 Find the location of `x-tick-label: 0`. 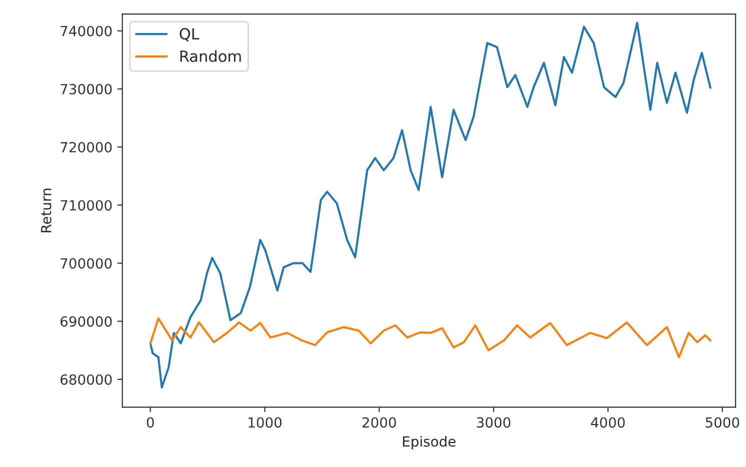

x-tick-label: 0 is located at coordinates (150, 422).